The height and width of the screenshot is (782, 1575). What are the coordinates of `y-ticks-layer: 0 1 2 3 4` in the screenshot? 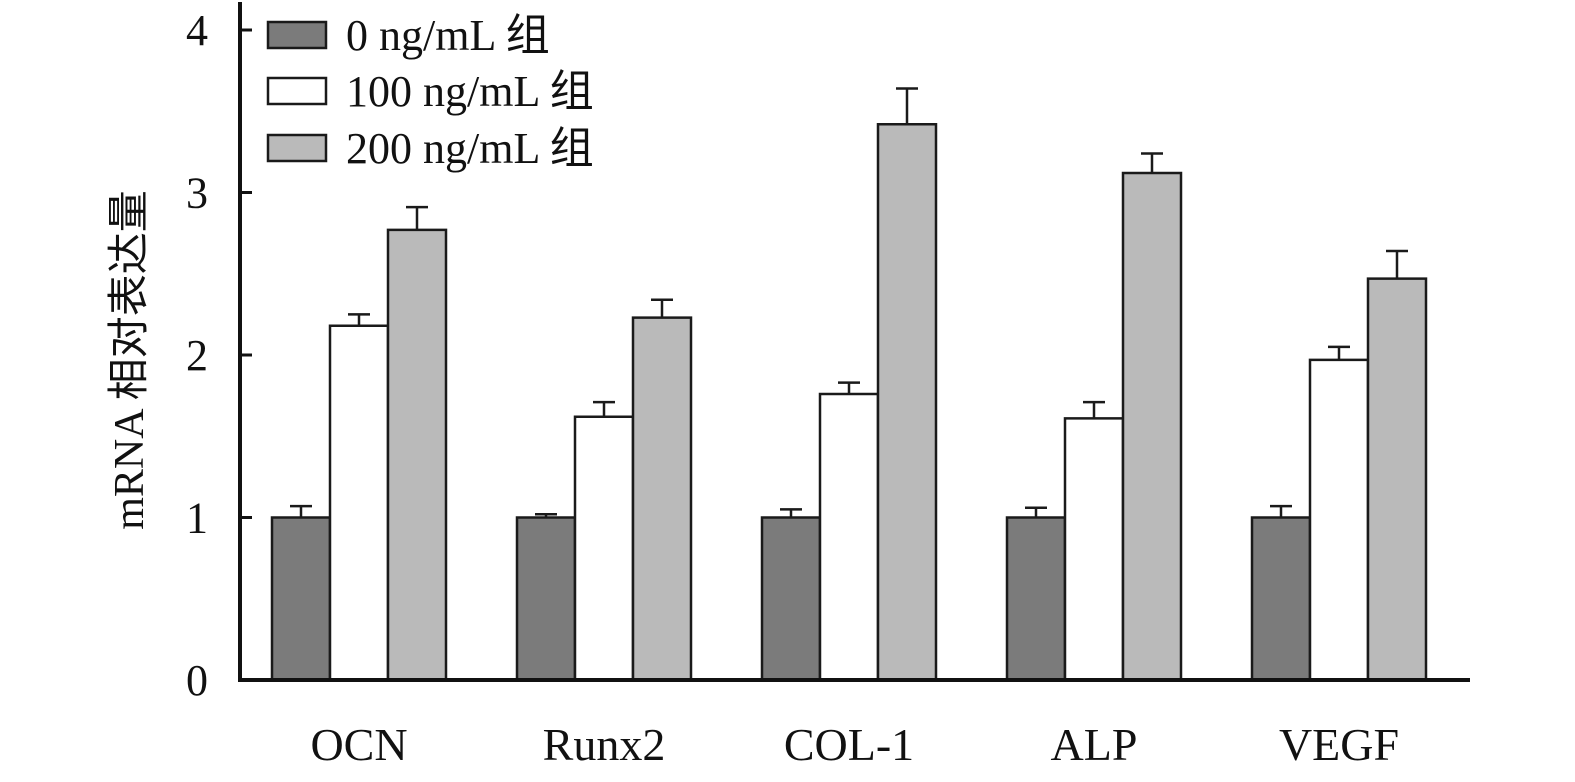 It's located at (219, 355).